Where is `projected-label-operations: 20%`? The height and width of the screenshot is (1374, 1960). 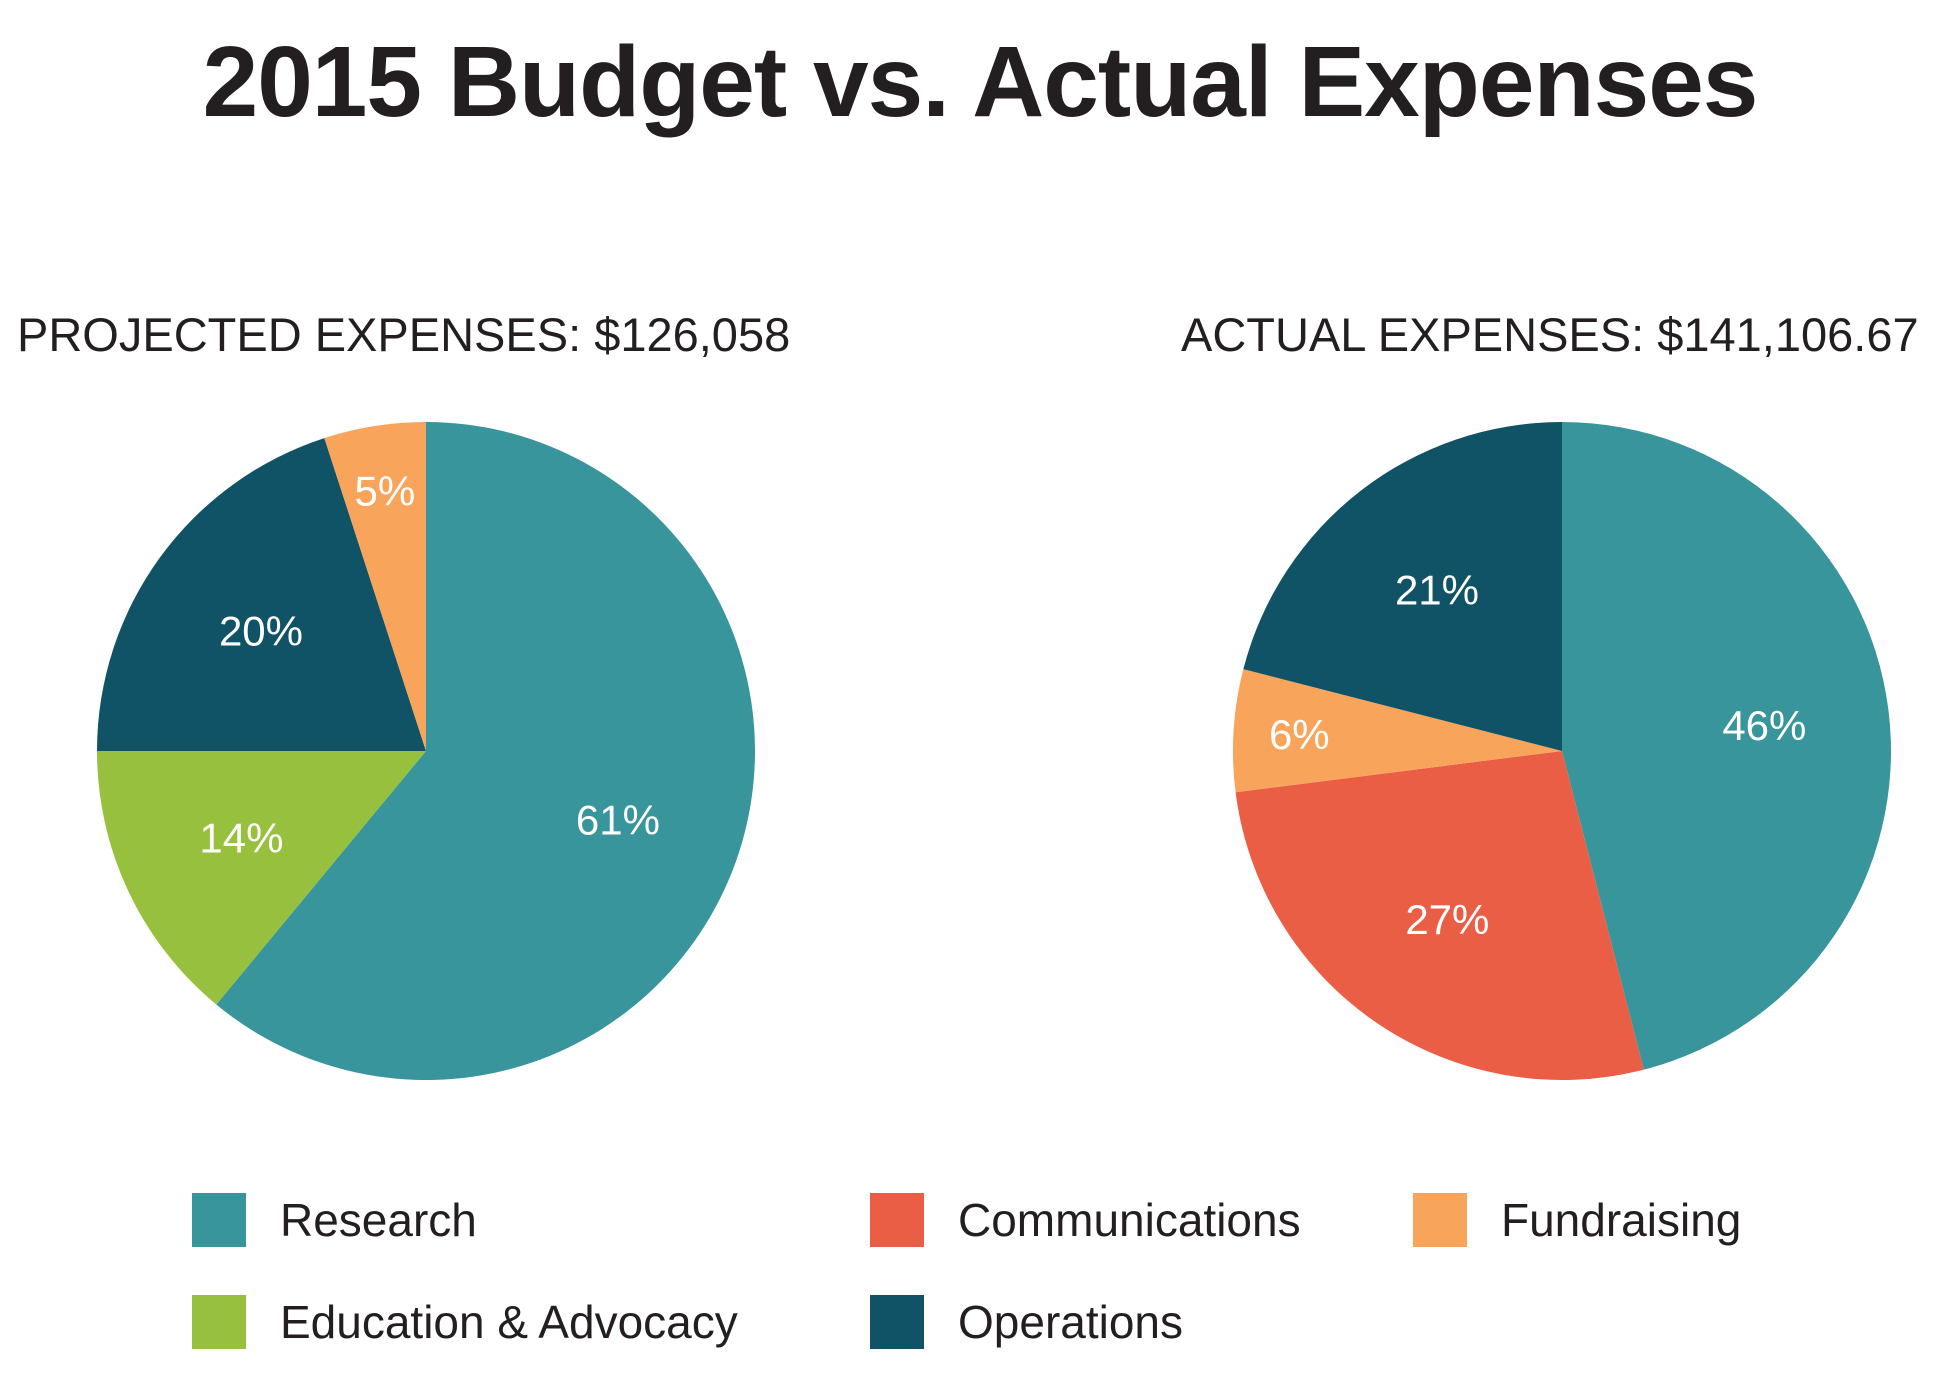
projected-label-operations: 20% is located at coordinates (261, 631).